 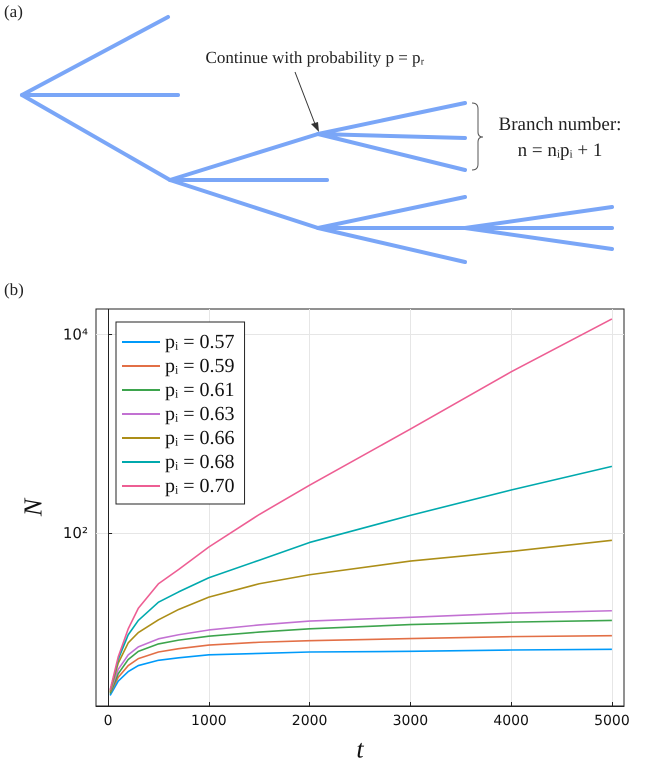 What do you see at coordinates (200, 342) in the screenshot?
I see `legend-label: pᵢ = 0.57` at bounding box center [200, 342].